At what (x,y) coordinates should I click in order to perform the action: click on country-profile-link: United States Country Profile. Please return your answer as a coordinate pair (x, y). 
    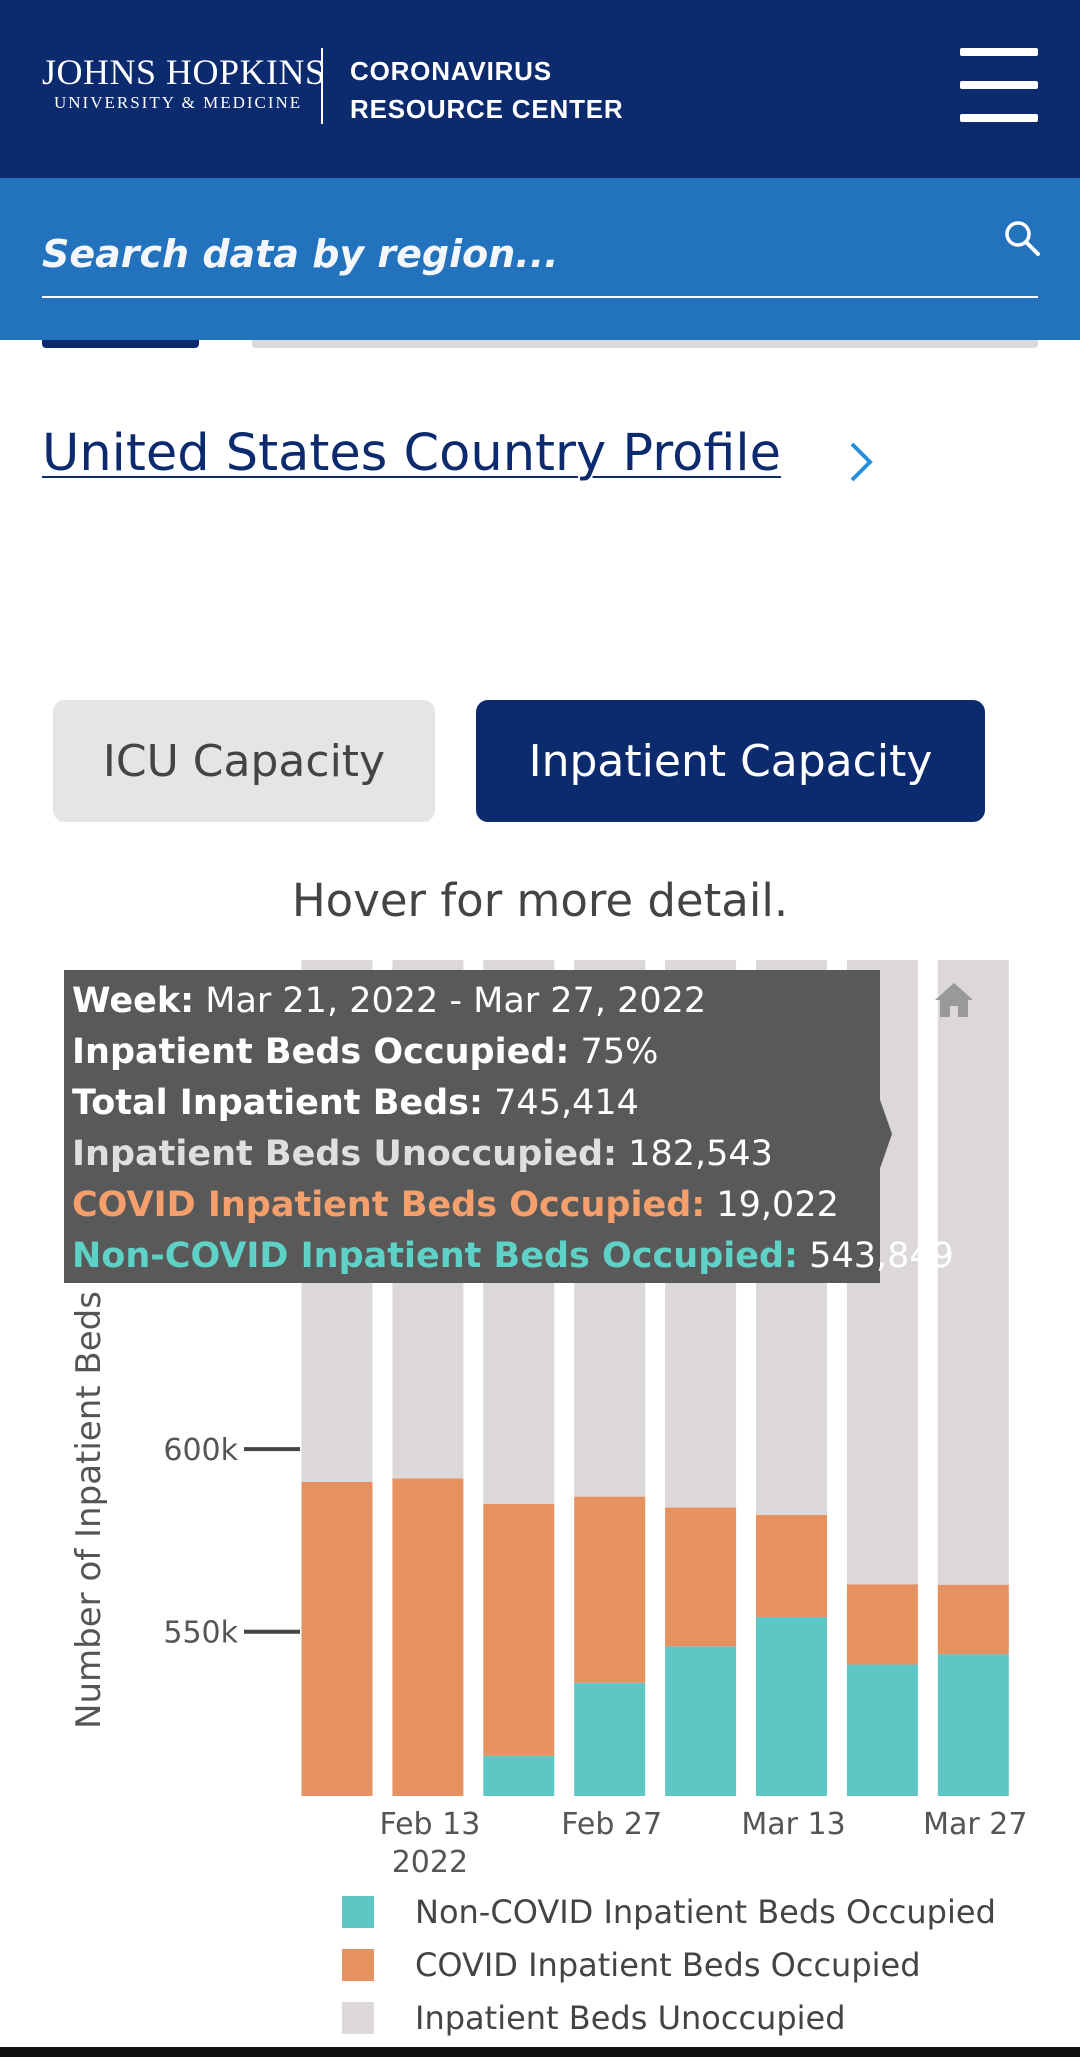
    Looking at the image, I should click on (411, 453).